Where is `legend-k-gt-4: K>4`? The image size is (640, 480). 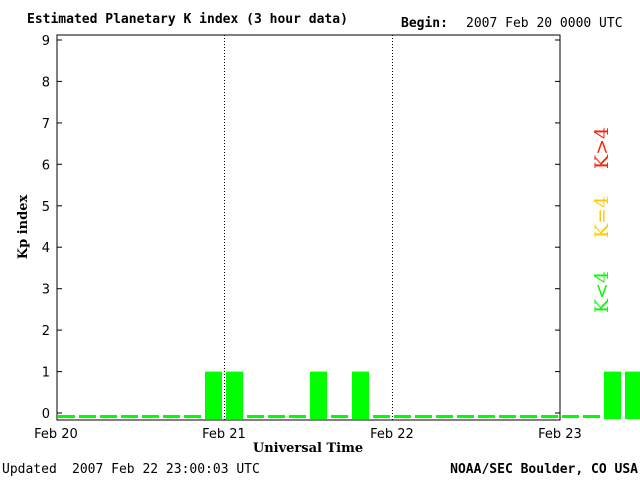
legend-k-gt-4: K>4 is located at coordinates (602, 148).